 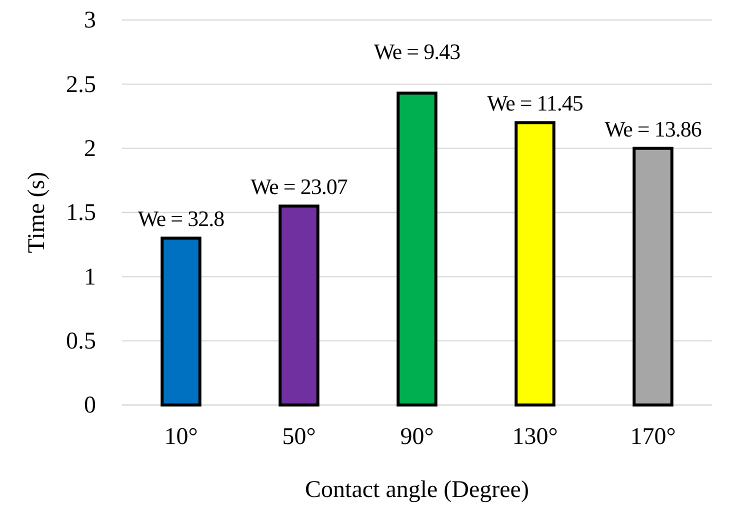 What do you see at coordinates (417, 51) in the screenshot?
I see `annotation: We = 9.43` at bounding box center [417, 51].